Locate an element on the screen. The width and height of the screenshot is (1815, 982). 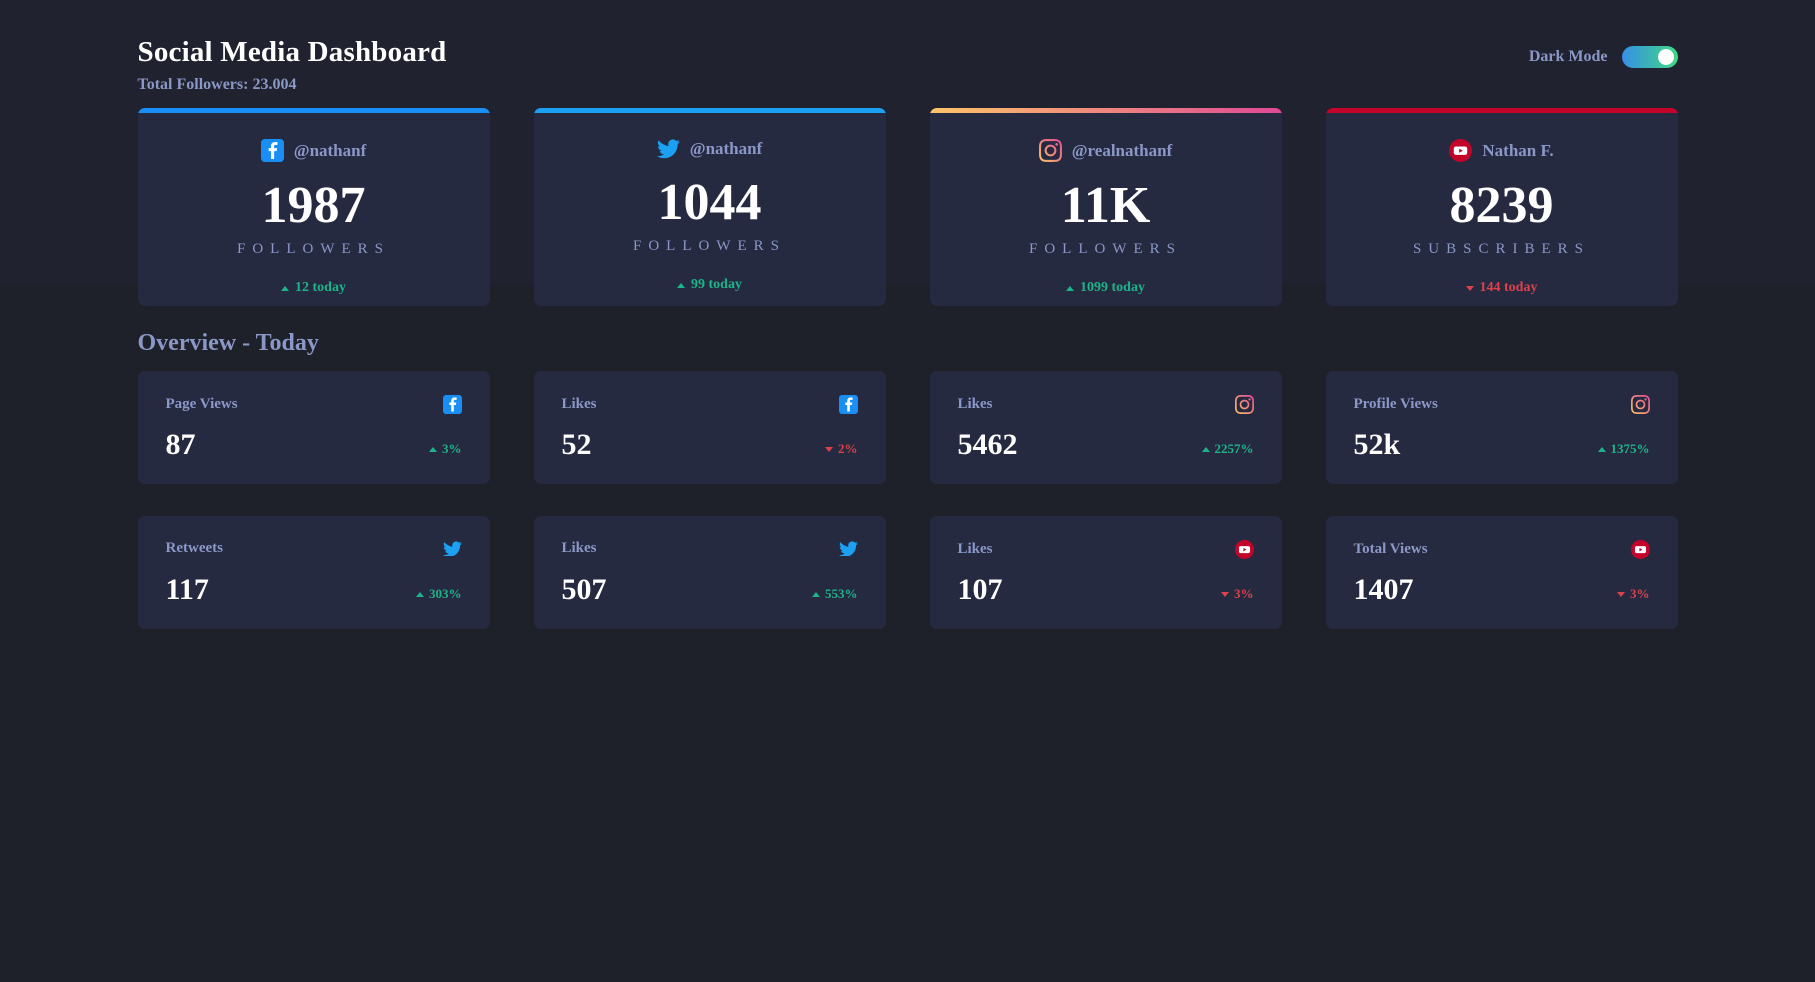
page-title: Social Media Dashboard is located at coordinates (292, 52).